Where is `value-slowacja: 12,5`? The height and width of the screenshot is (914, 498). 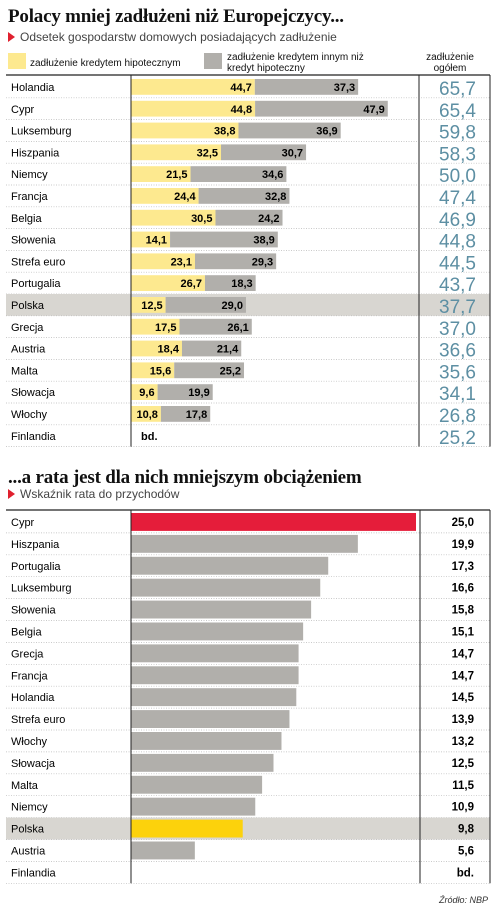
value-slowacja: 12,5 is located at coordinates (463, 764).